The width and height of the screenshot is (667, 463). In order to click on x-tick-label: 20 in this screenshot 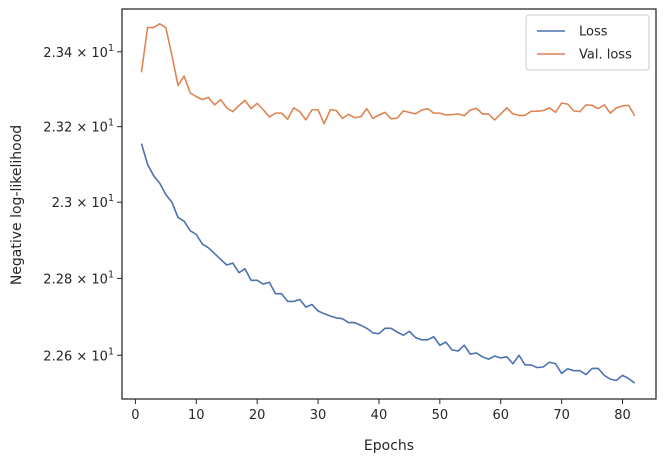, I will do `click(257, 415)`.